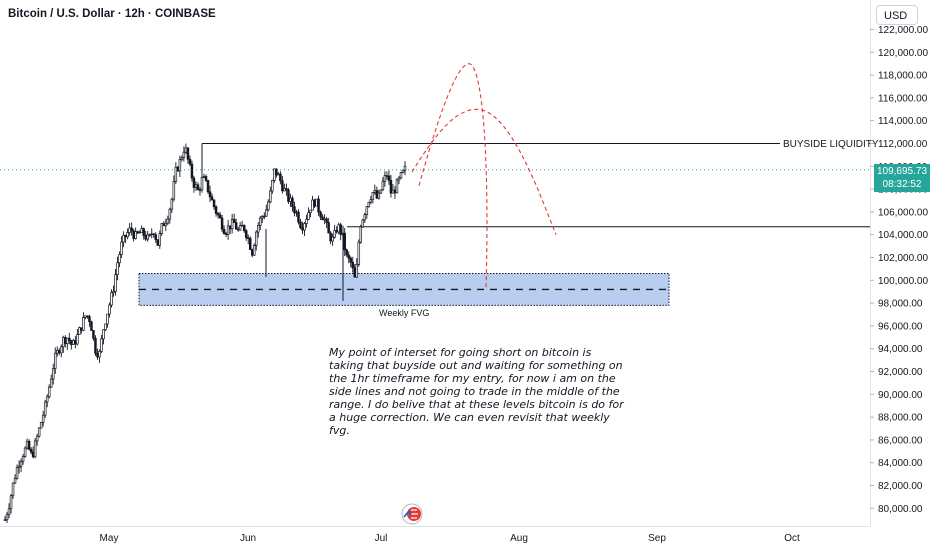 The height and width of the screenshot is (550, 932). Describe the element at coordinates (902, 171) in the screenshot. I see `last-price-value: 109,695.73` at that location.